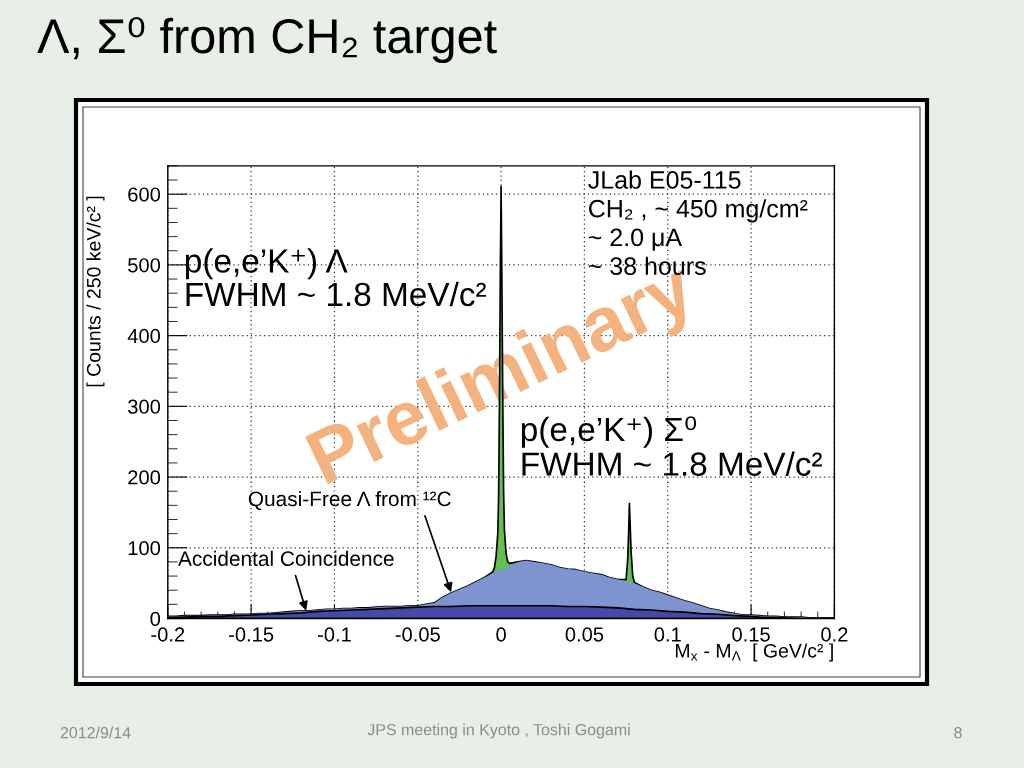  I want to click on y-tick-label: 600, so click(144, 194).